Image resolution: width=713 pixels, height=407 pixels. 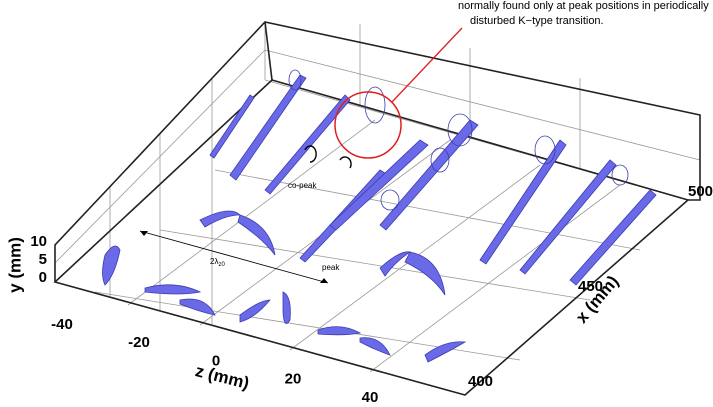 What do you see at coordinates (537, 21) in the screenshot?
I see `annotation: disturbed K−type transition.` at bounding box center [537, 21].